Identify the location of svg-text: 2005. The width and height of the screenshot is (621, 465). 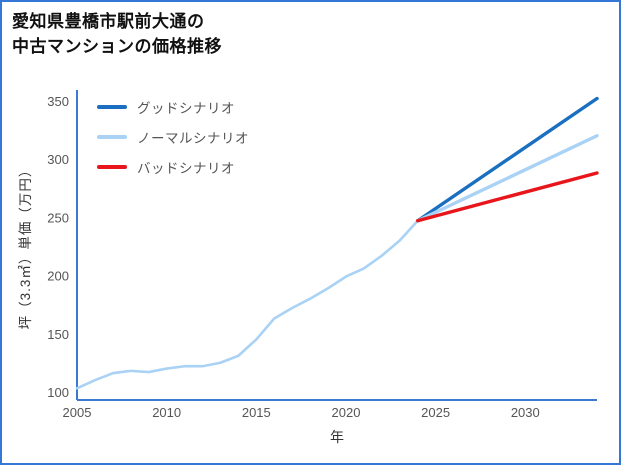
(77, 412).